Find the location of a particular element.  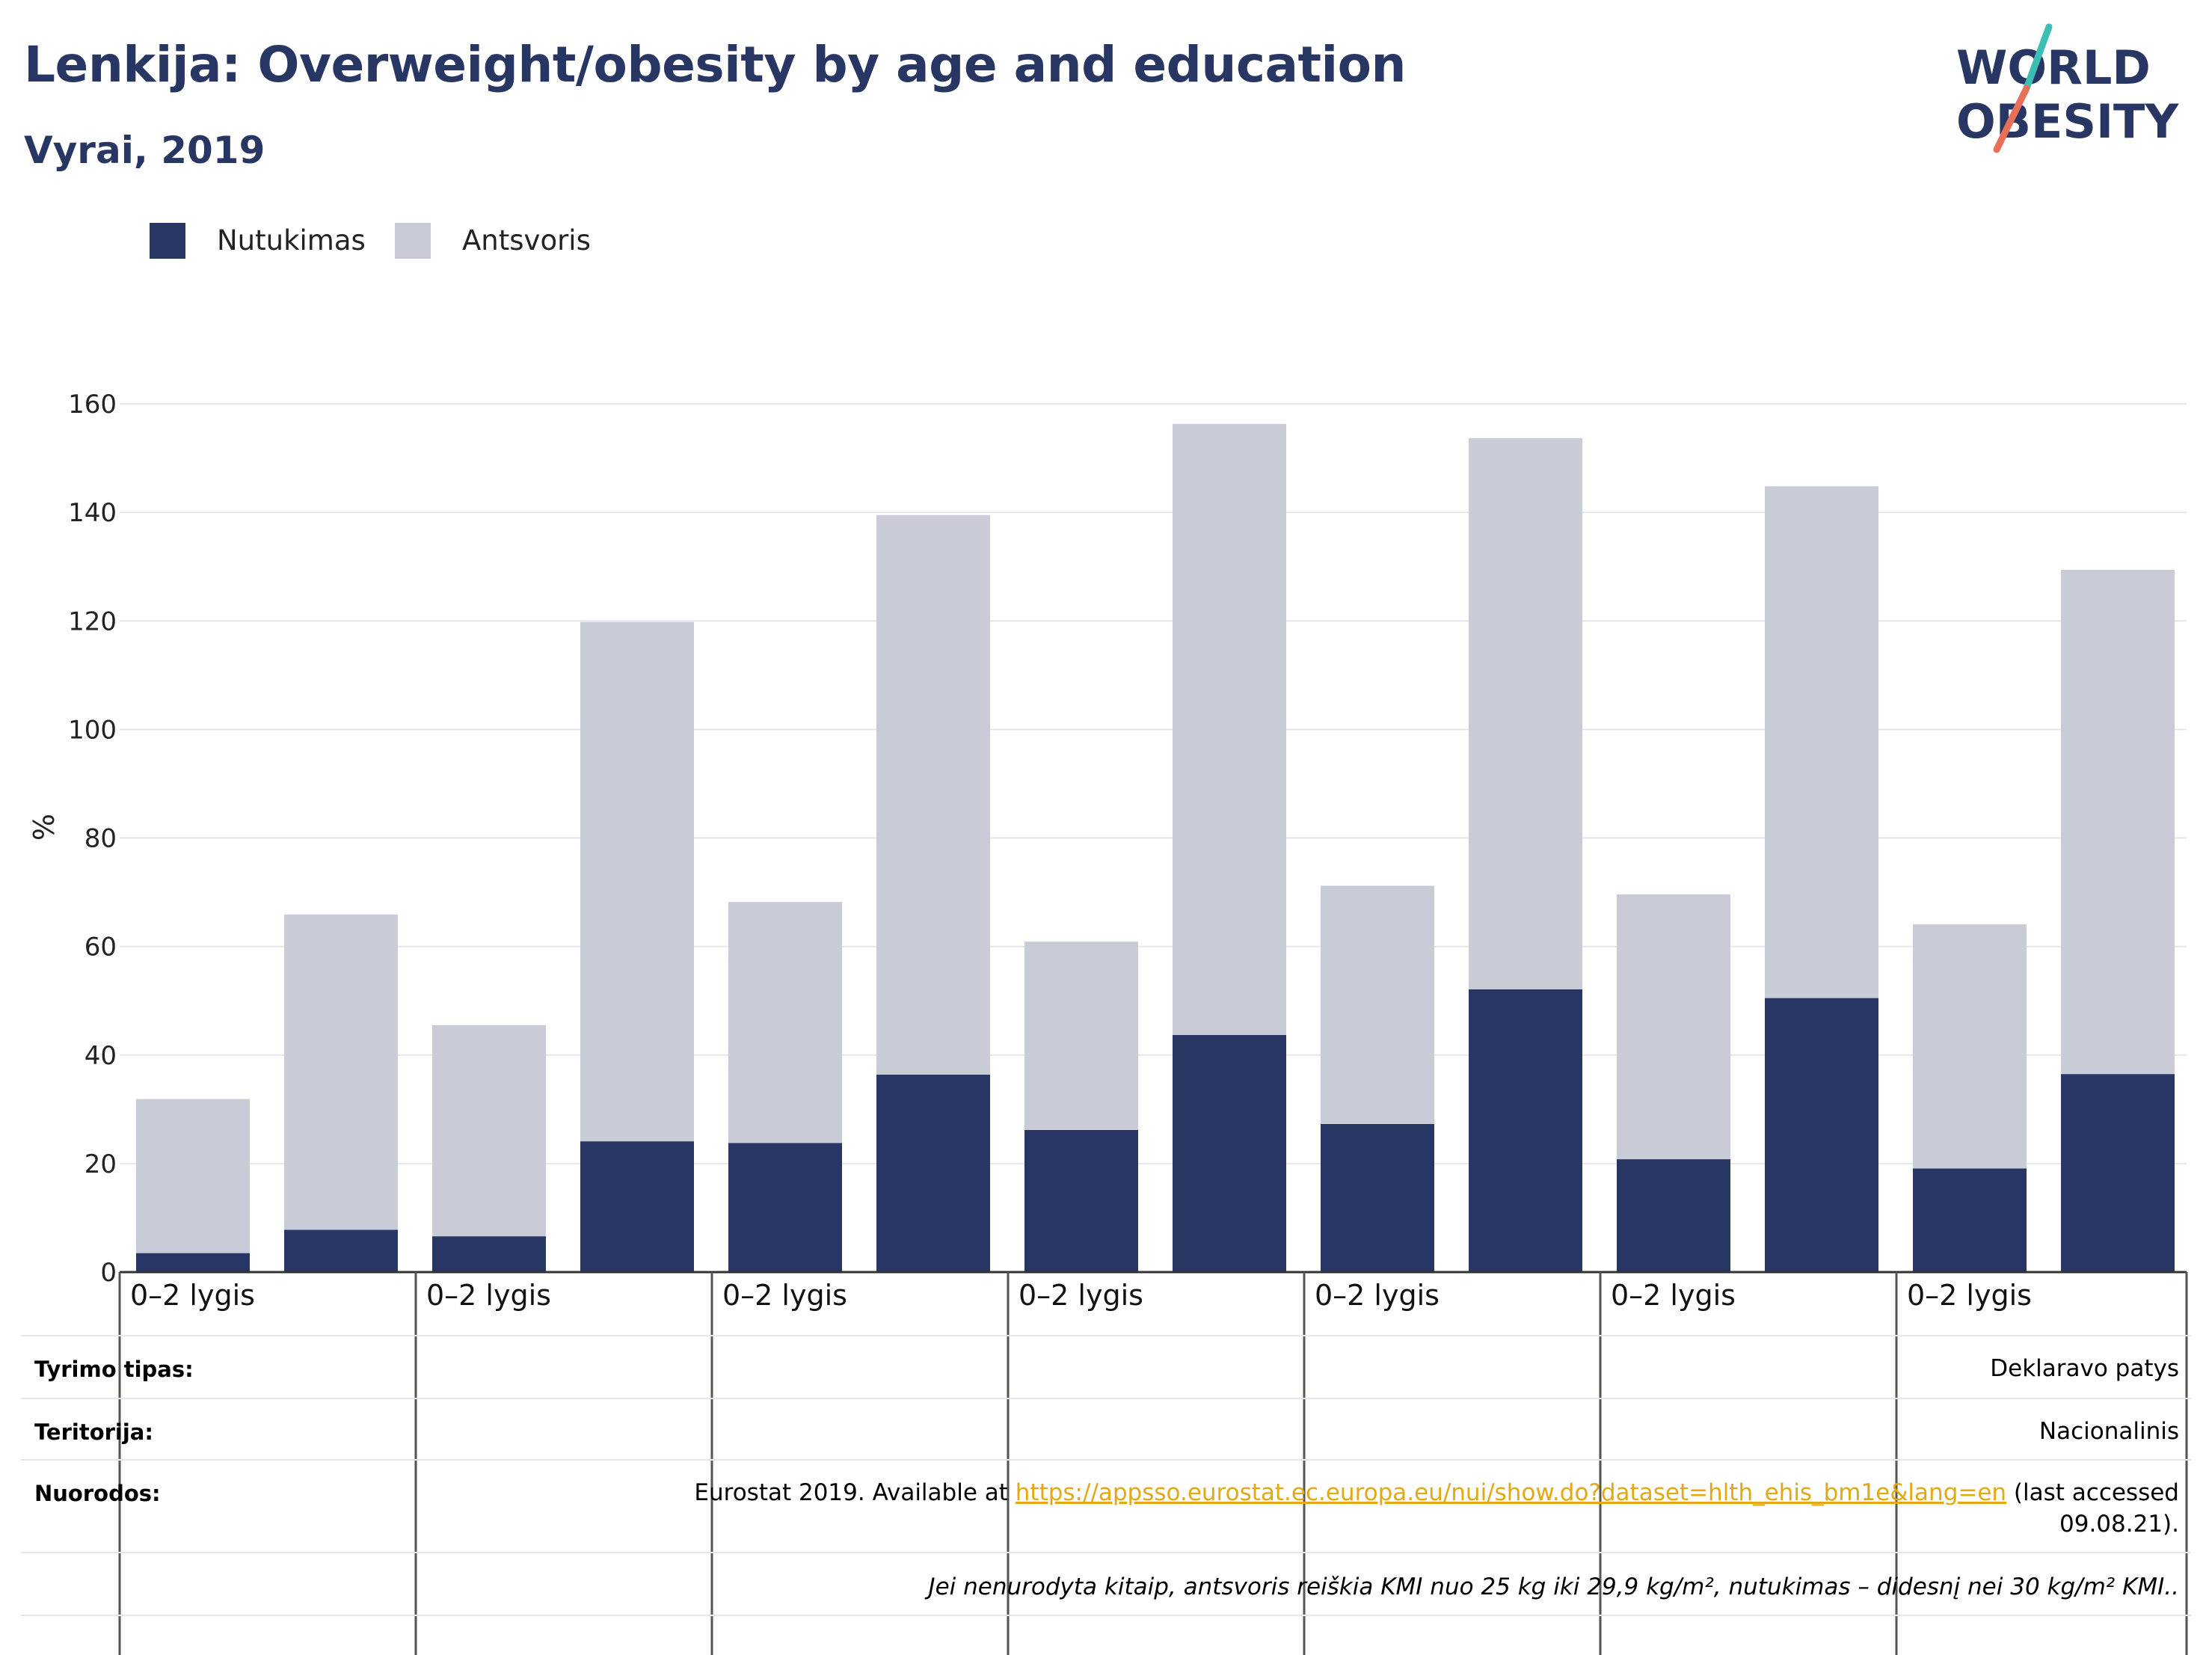

y-tick-label: 120 is located at coordinates (92, 621).